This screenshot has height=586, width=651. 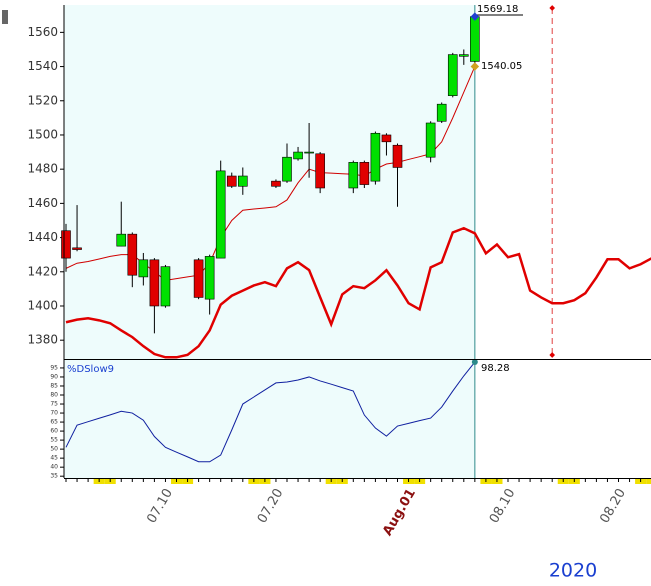 What do you see at coordinates (54, 367) in the screenshot?
I see `y-tick-label: 95` at bounding box center [54, 367].